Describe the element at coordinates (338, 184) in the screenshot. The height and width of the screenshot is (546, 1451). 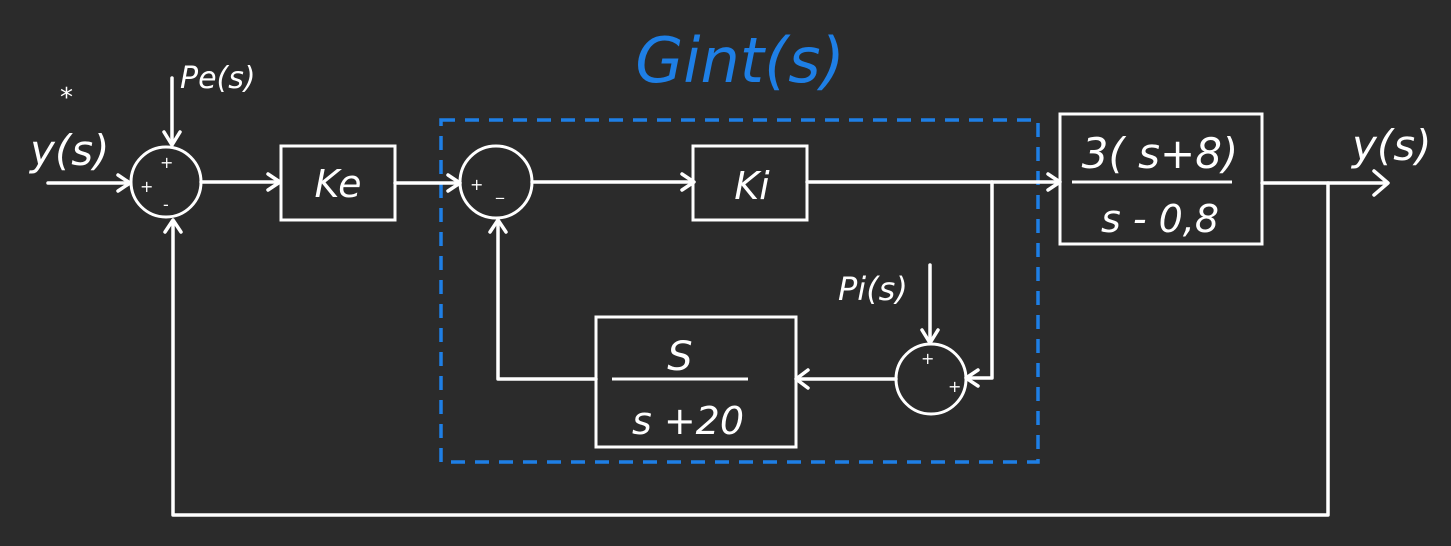
I see `ke-label: Ke` at that location.